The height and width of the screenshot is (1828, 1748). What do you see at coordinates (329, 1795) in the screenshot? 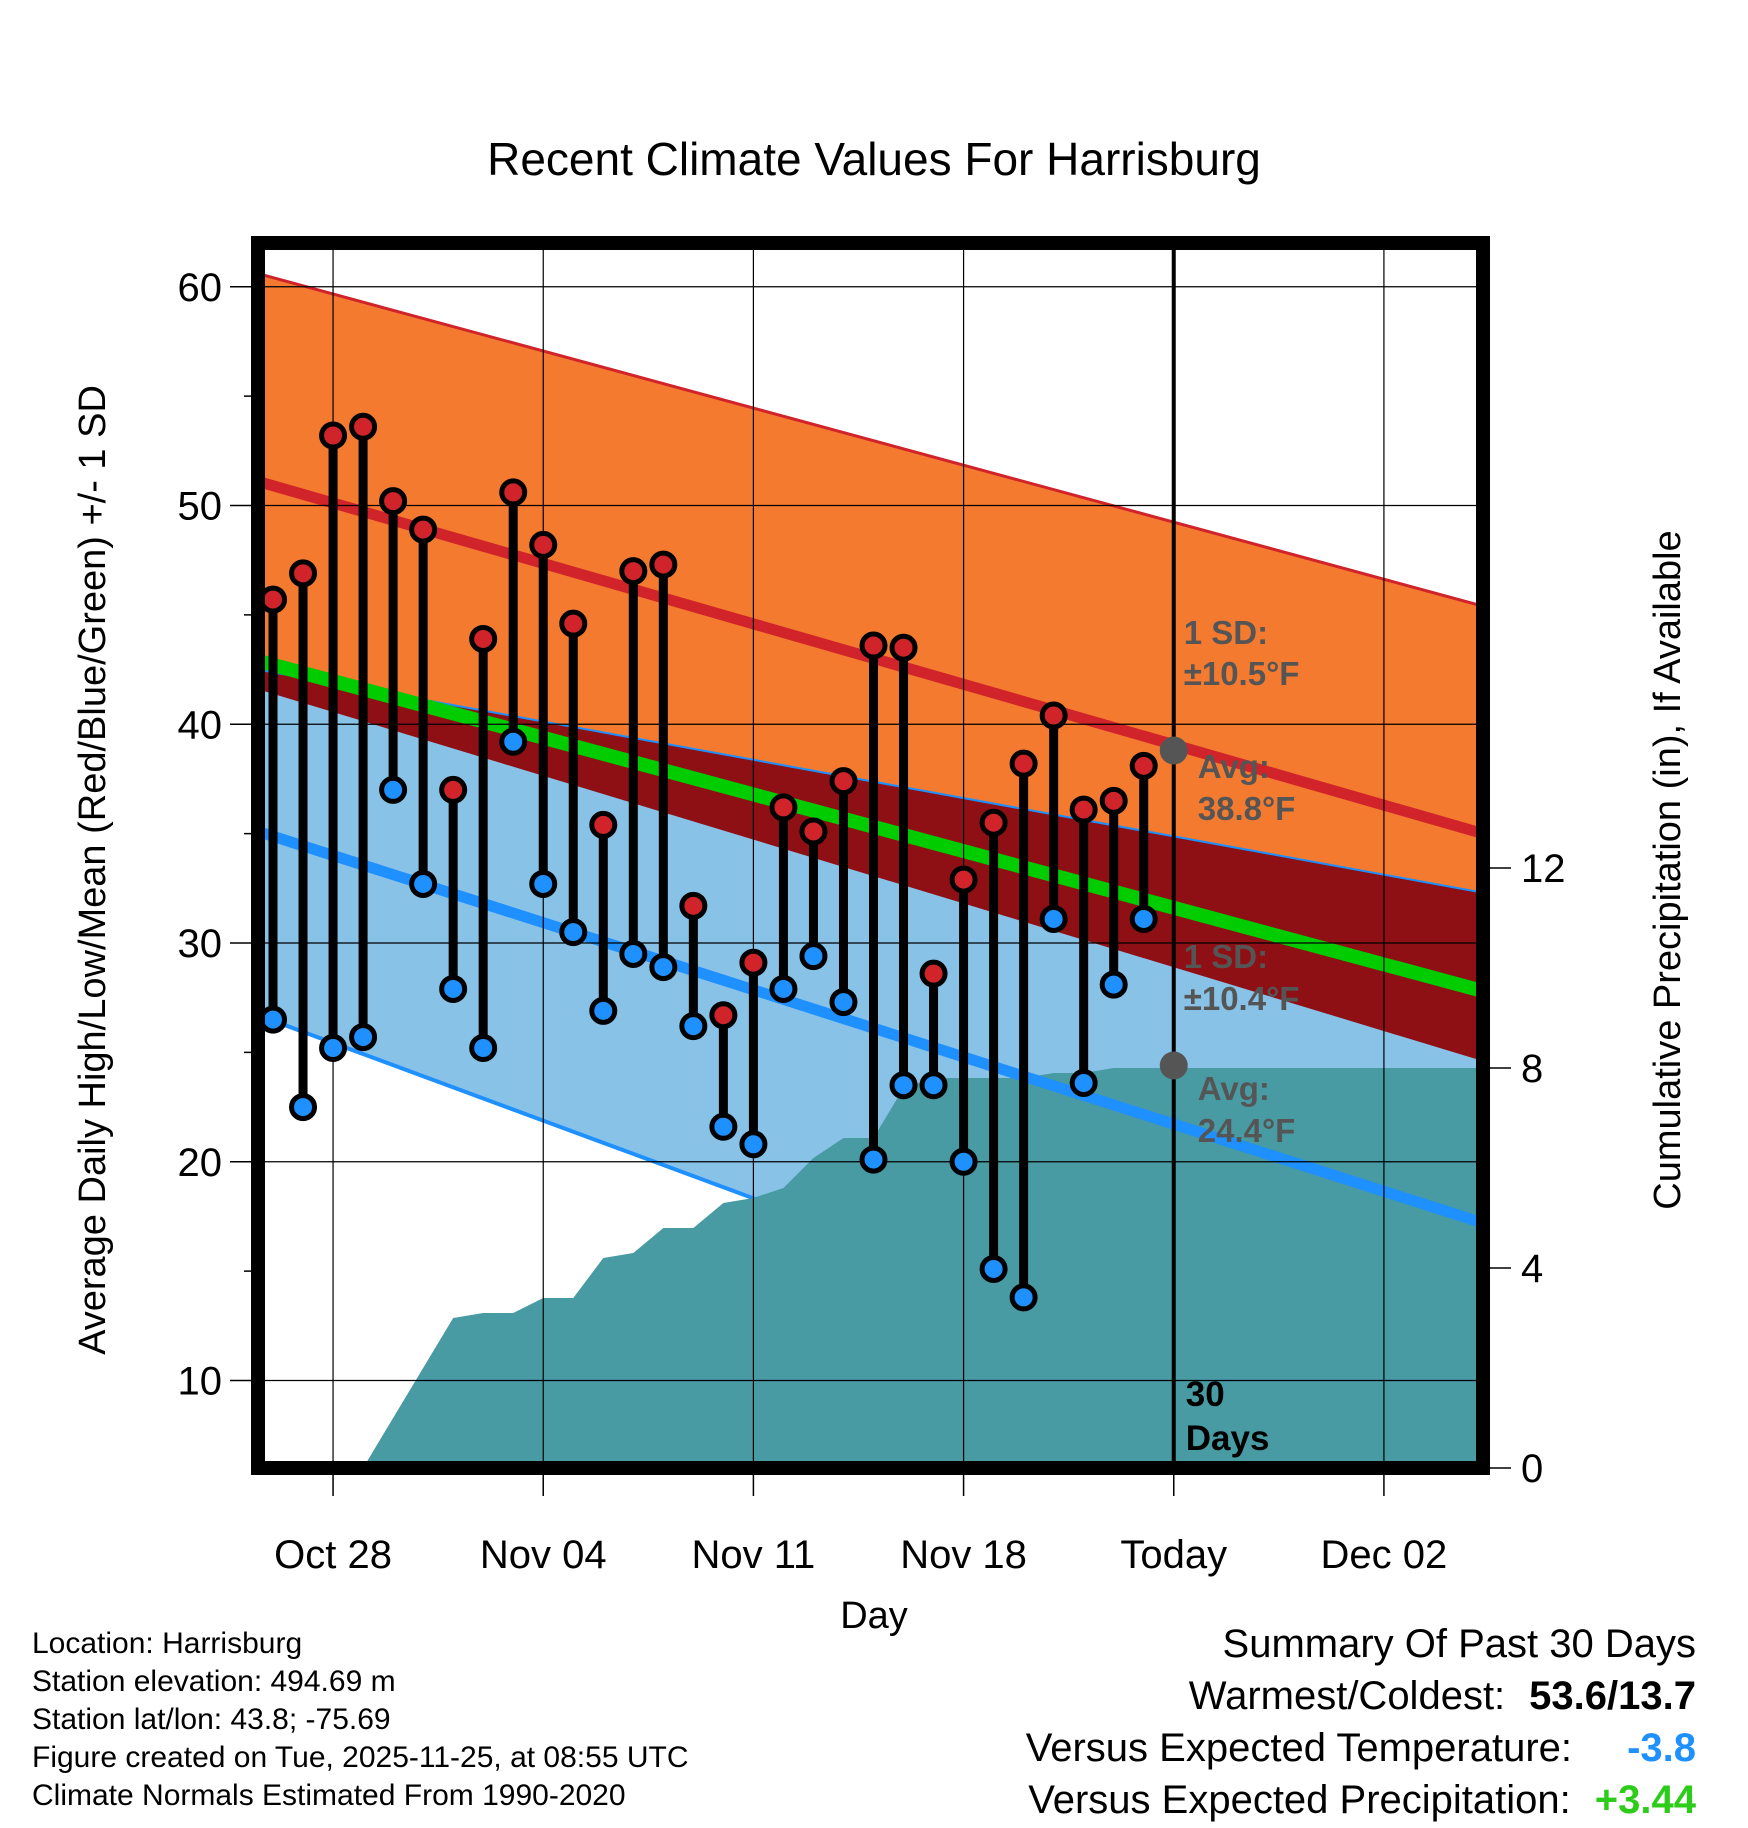
I see `normals-text: Climate Normals Estimated From 1990-2020` at bounding box center [329, 1795].